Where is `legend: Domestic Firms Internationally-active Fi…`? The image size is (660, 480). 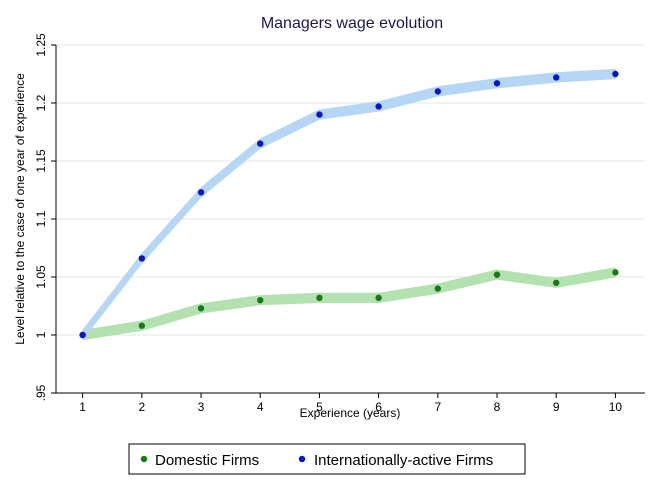 legend: Domestic Firms Internationally-active Fi… is located at coordinates (327, 459).